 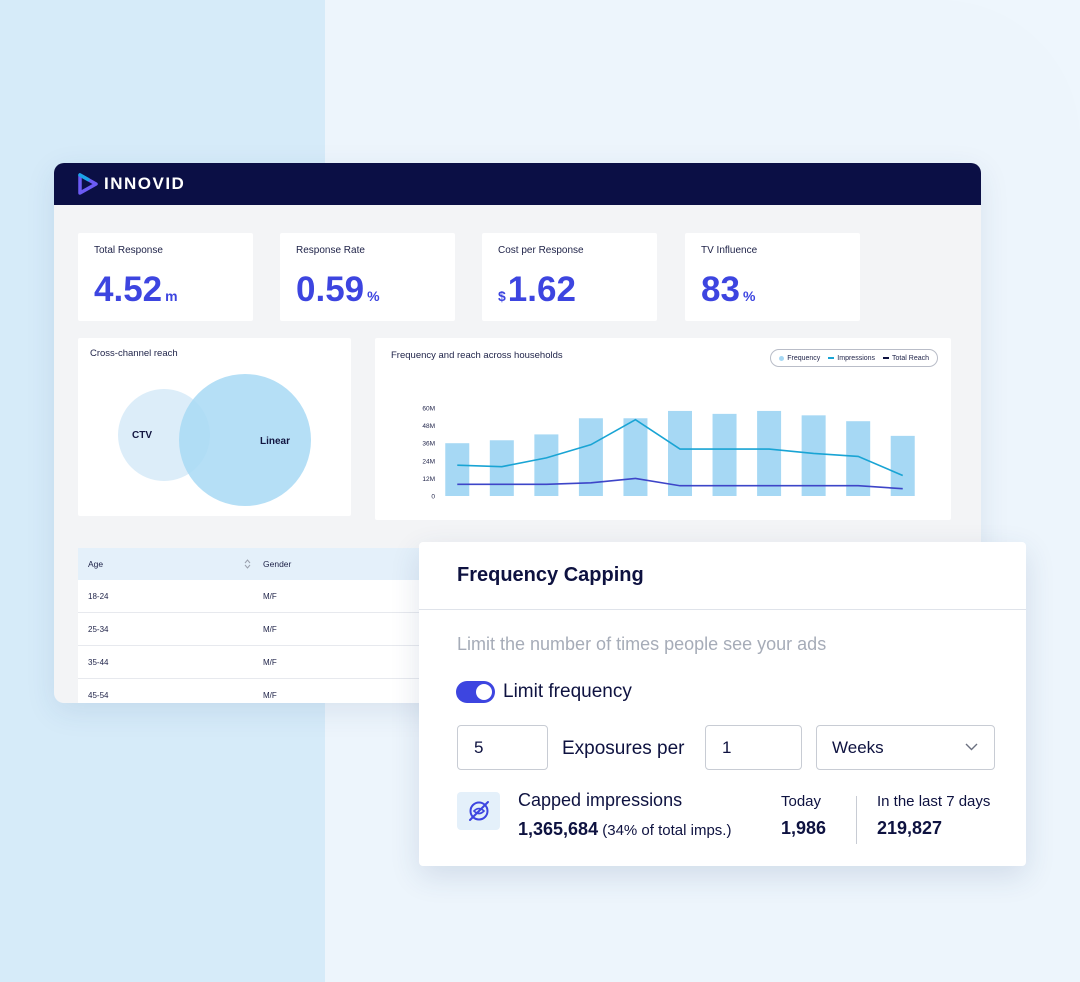 I want to click on period-unit-value: Weeks, so click(x=858, y=747).